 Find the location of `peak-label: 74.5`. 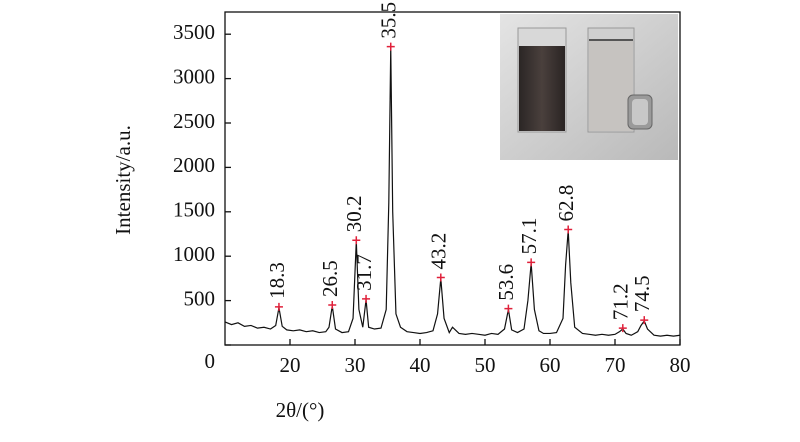

peak-label: 74.5 is located at coordinates (642, 293).